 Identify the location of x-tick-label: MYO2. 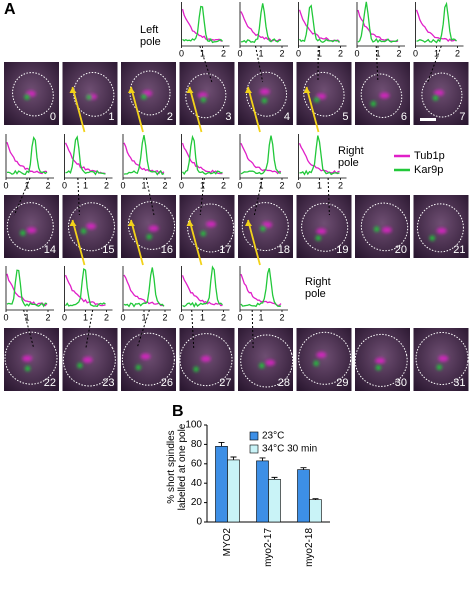
(227, 542).